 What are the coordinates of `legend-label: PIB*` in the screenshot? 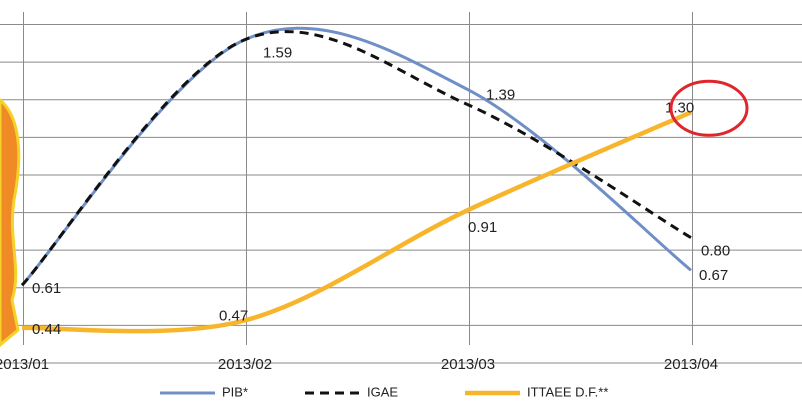 It's located at (235, 391).